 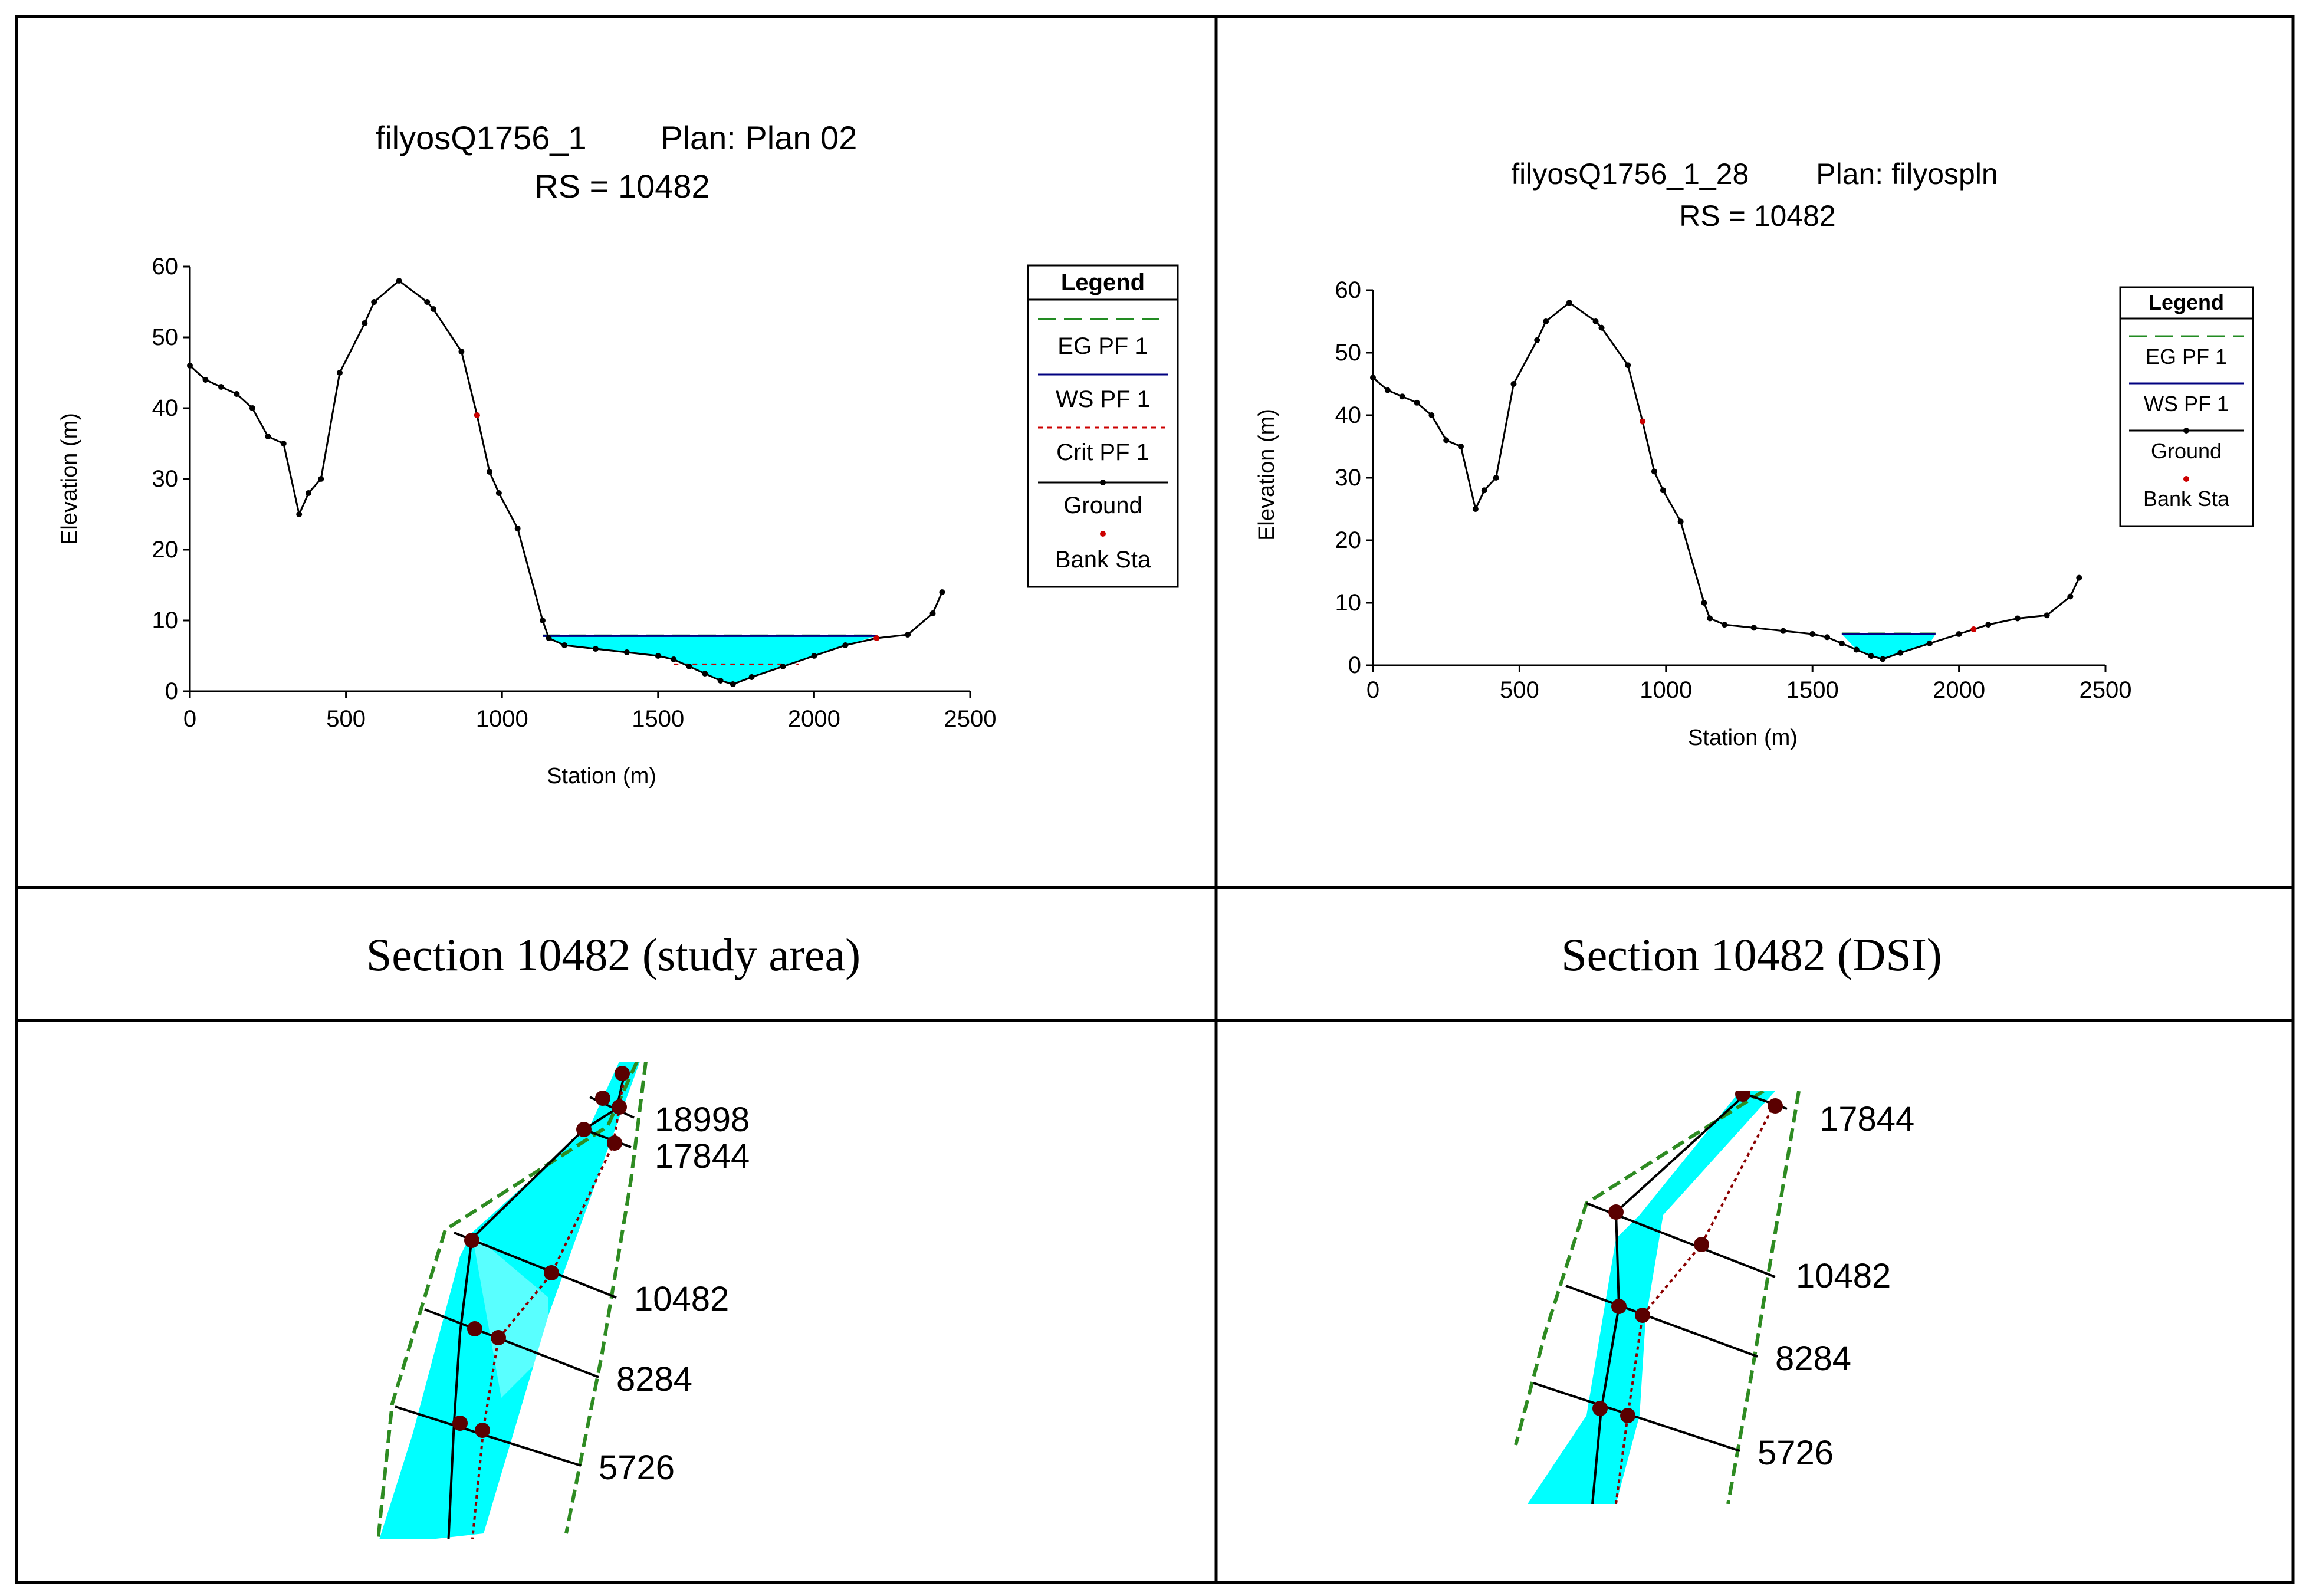 What do you see at coordinates (1959, 690) in the screenshot?
I see `x-tick-label: 2000` at bounding box center [1959, 690].